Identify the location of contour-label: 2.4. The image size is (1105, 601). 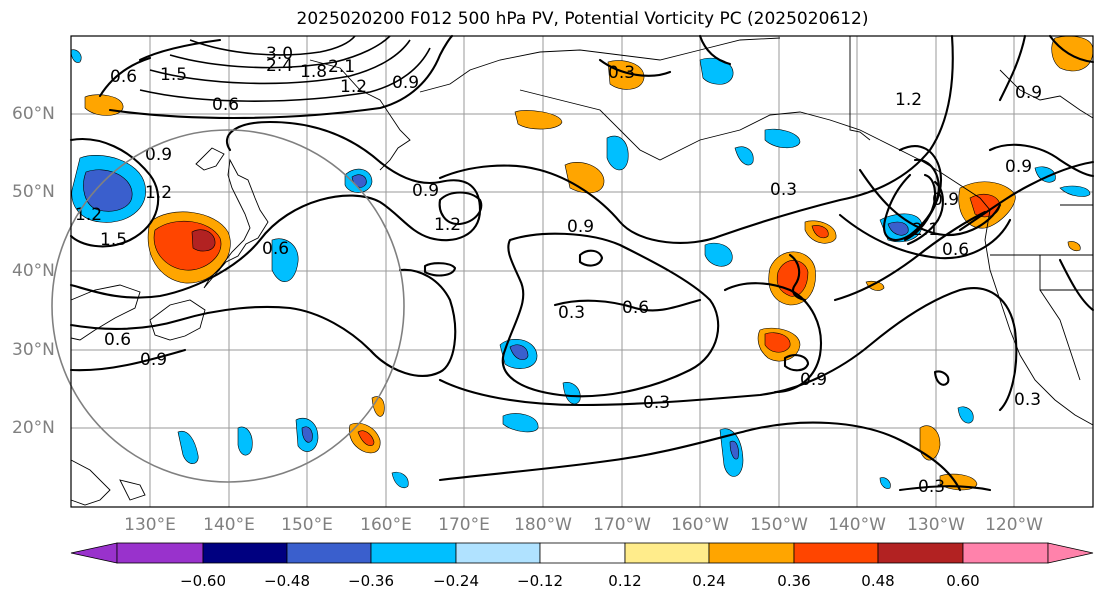
(279, 66).